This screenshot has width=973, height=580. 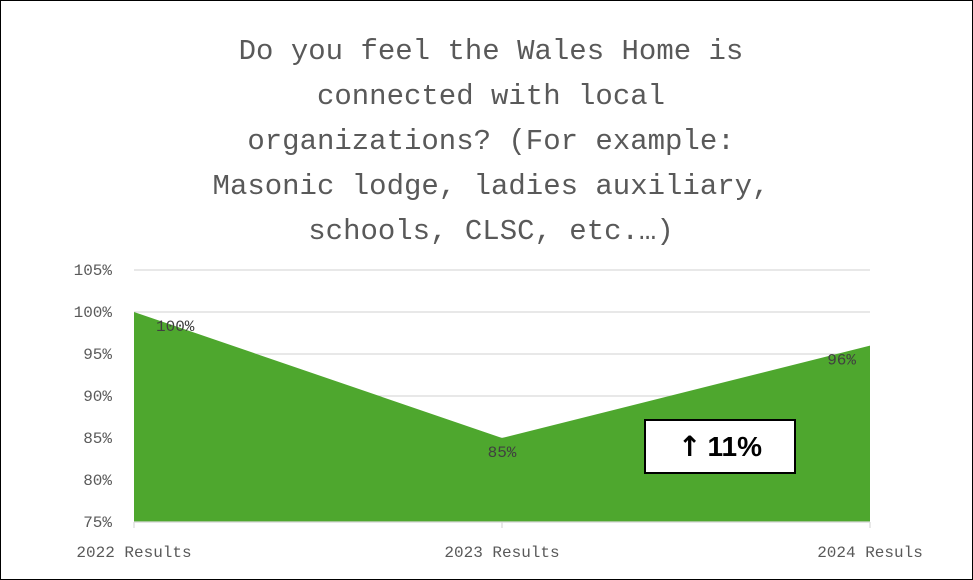 What do you see at coordinates (491, 96) in the screenshot?
I see `chart-title-line: connected with local` at bounding box center [491, 96].